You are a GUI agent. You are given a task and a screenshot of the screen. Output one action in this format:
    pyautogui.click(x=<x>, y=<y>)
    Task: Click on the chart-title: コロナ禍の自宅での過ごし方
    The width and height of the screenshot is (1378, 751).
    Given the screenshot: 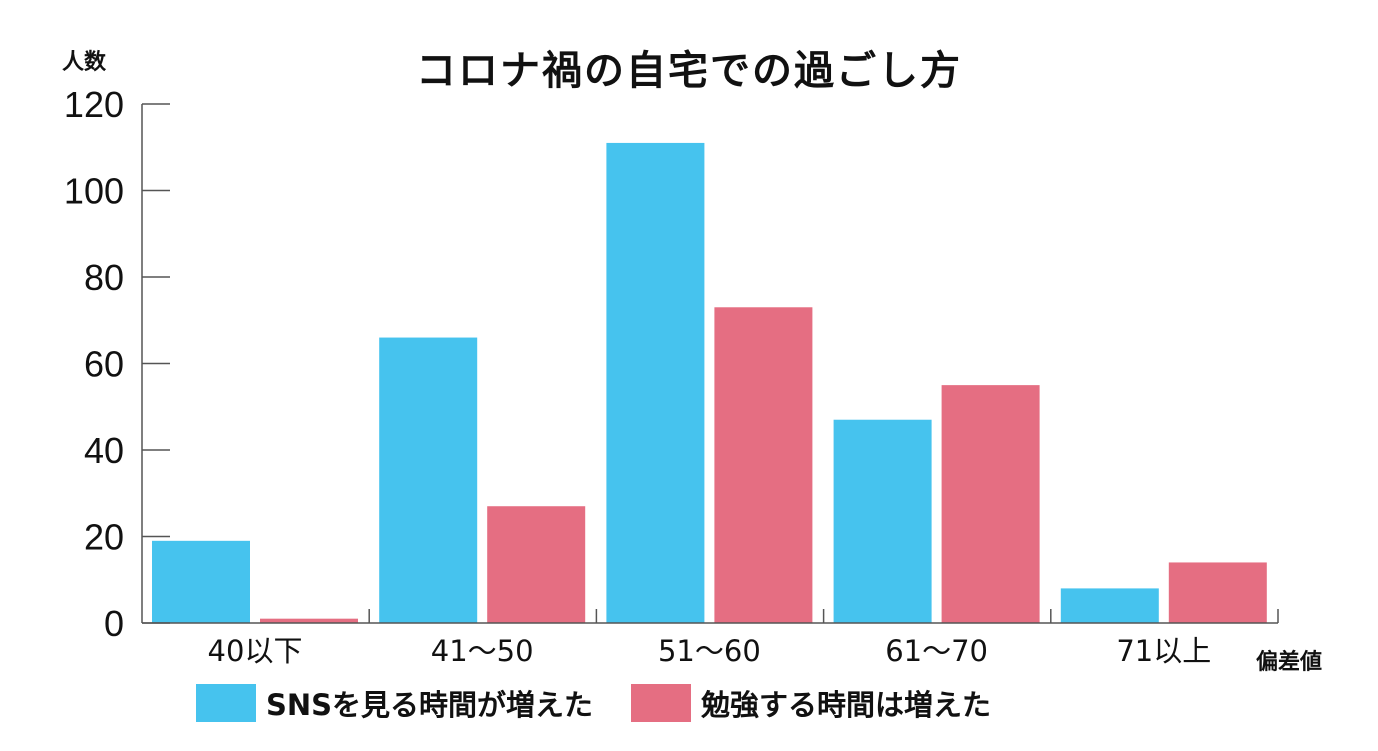 What is the action you would take?
    pyautogui.click(x=689, y=71)
    